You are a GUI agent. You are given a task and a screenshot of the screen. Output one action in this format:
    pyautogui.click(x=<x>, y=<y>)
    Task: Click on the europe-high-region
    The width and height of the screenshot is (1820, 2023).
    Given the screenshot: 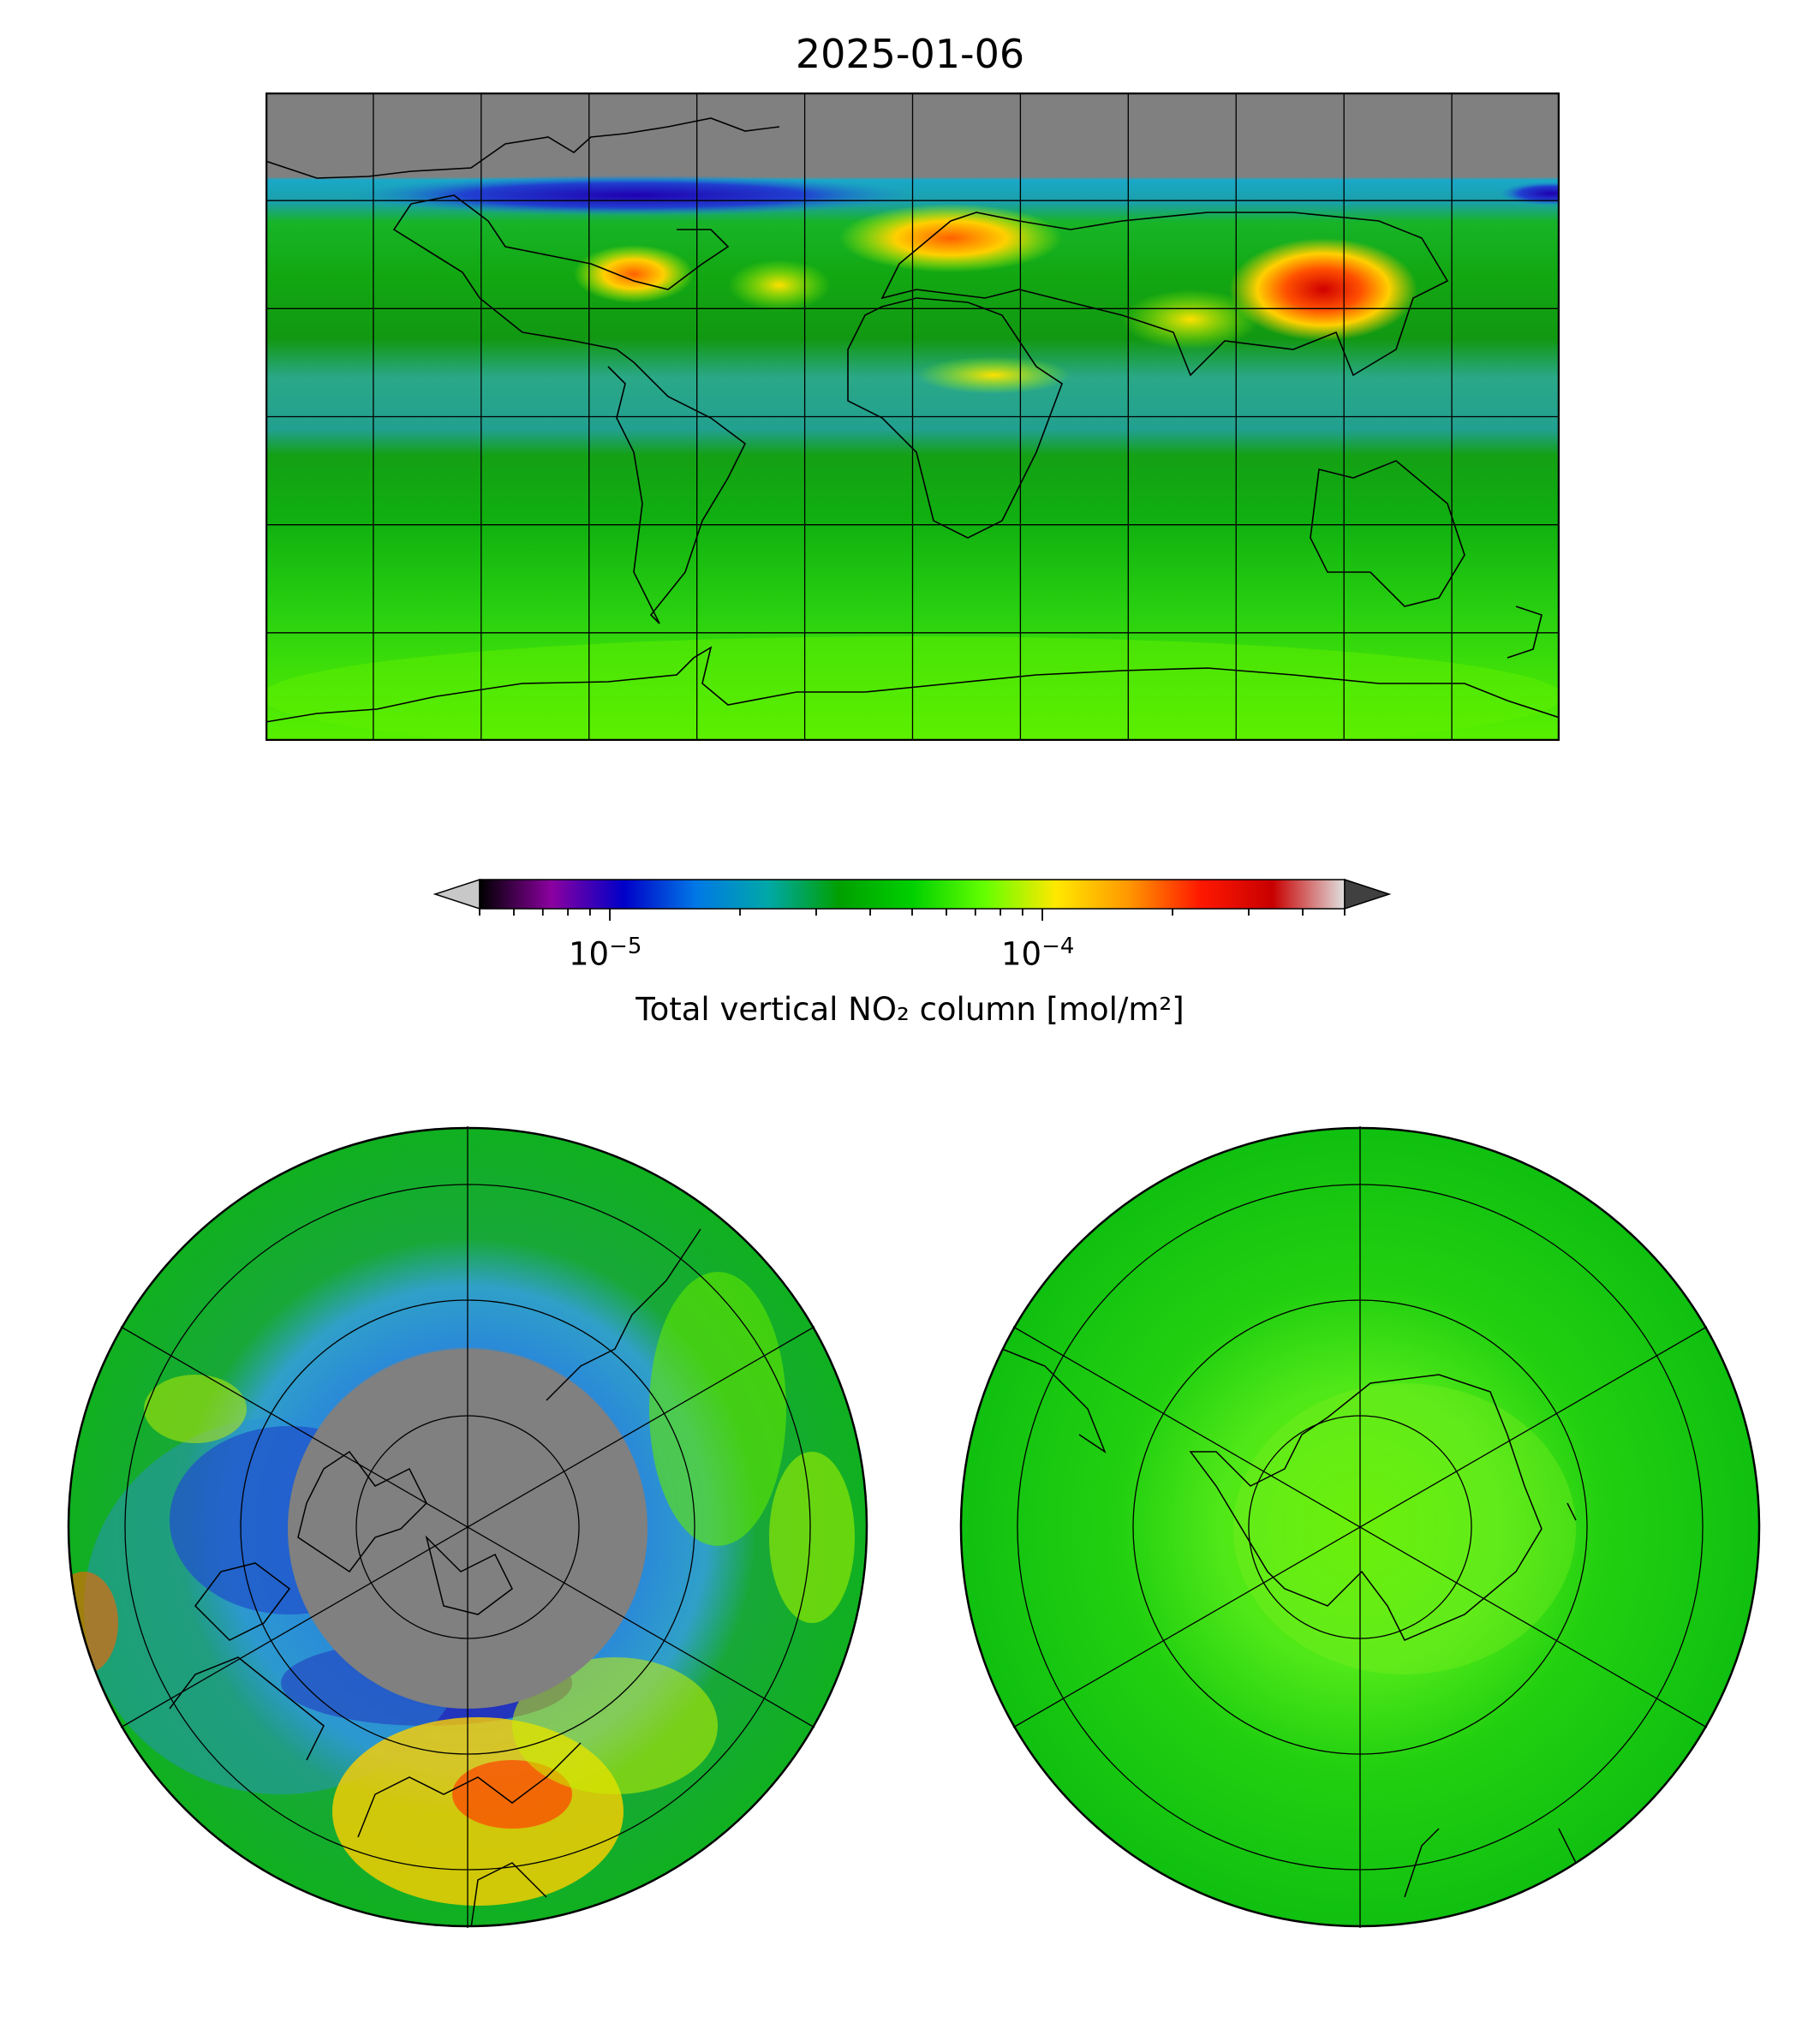 What is the action you would take?
    pyautogui.click(x=512, y=1795)
    